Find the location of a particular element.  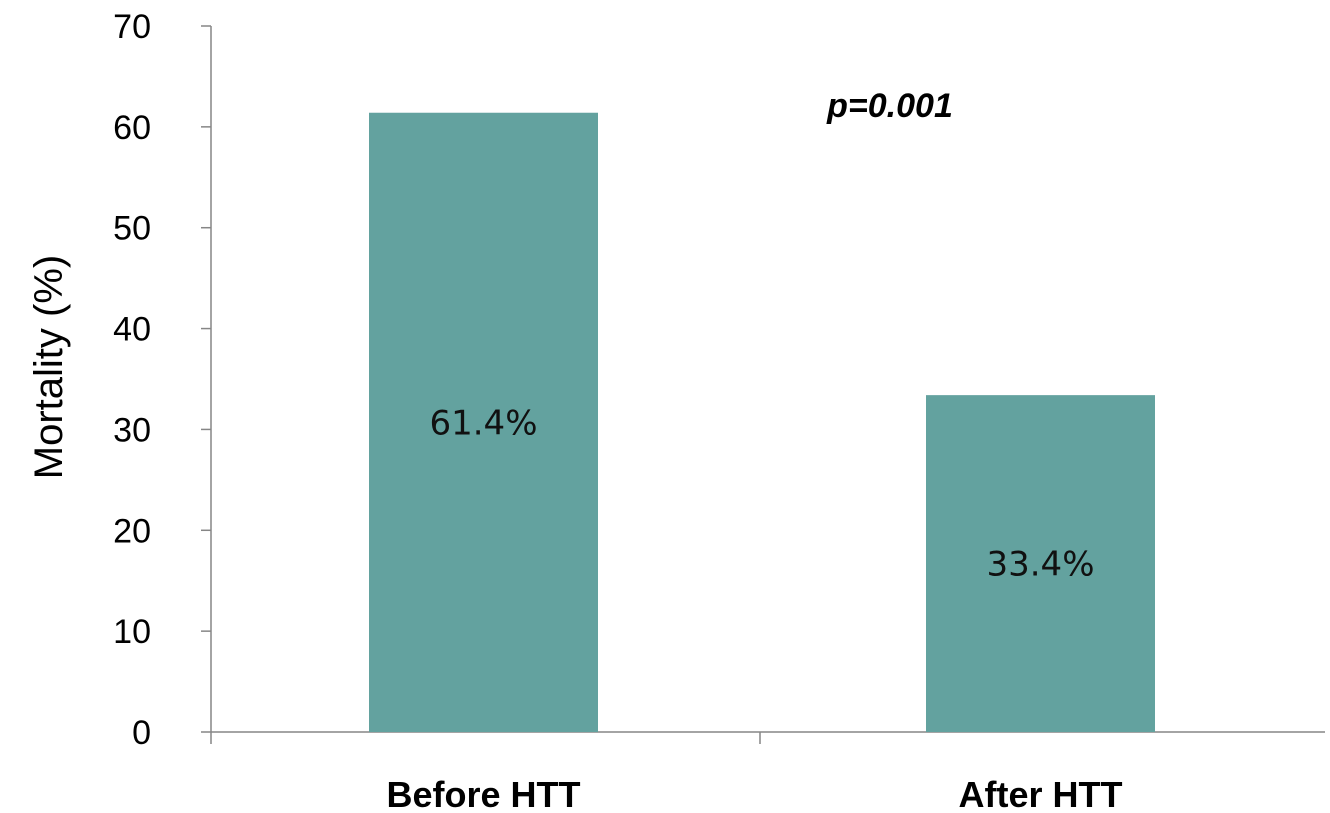

y-tick-label: 20 is located at coordinates (132, 531).